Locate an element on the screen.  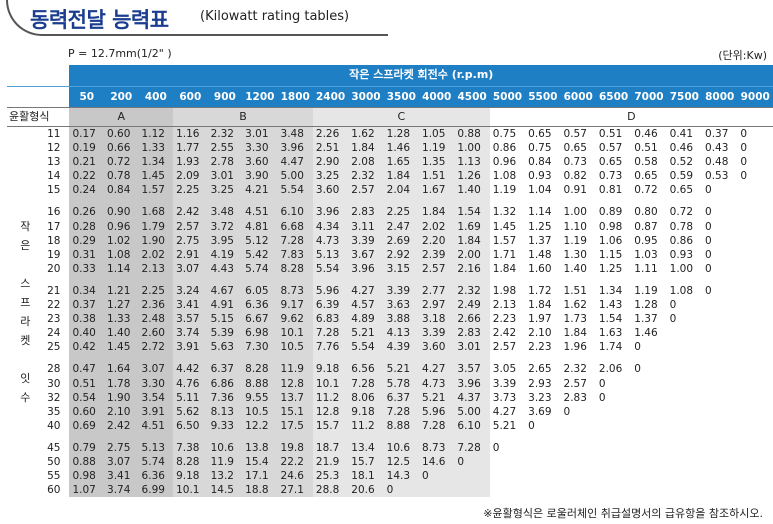
kilowatt-value: 10.5 is located at coordinates (295, 347).